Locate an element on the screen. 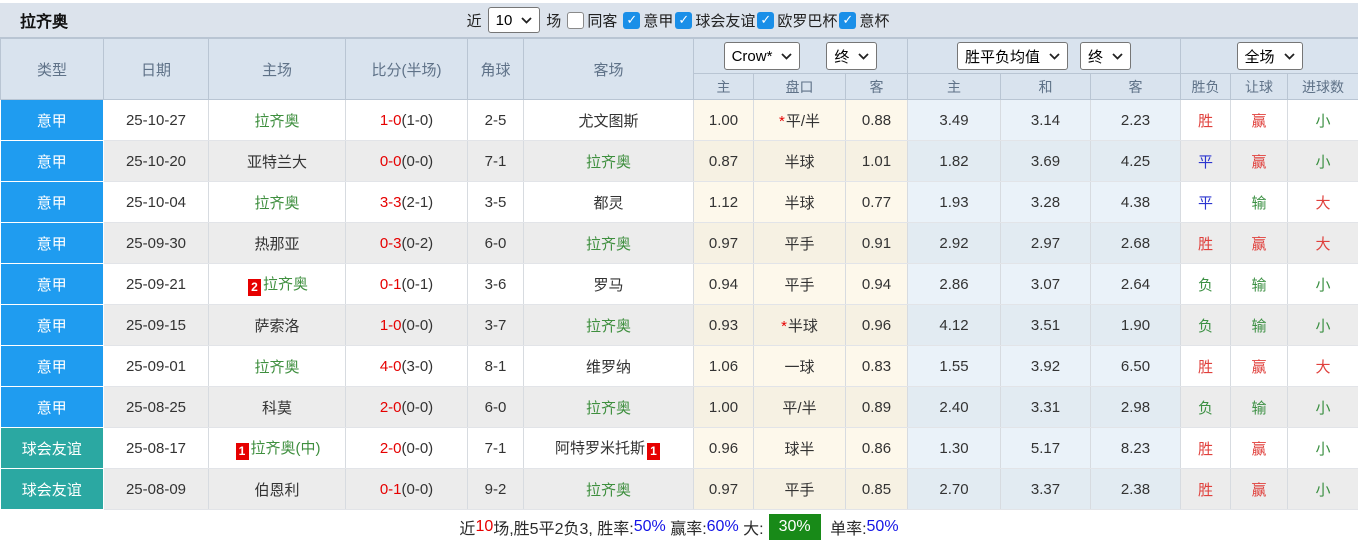 The height and width of the screenshot is (544, 1358). home-team-link: 伯恩利 is located at coordinates (276, 490).